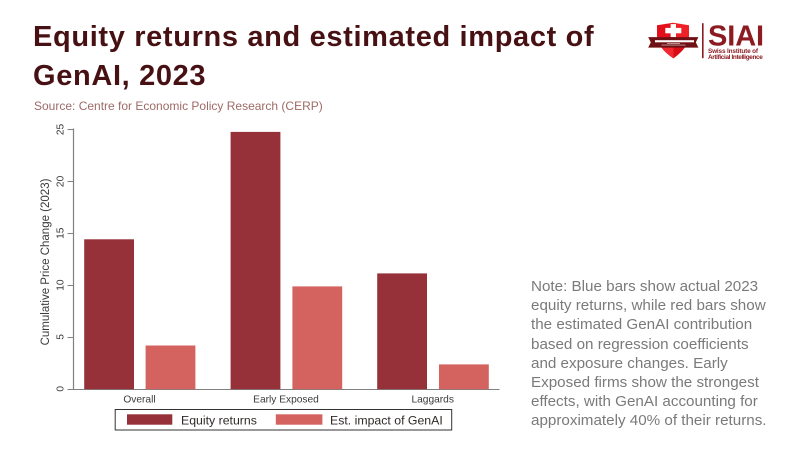 The height and width of the screenshot is (450, 800). Describe the element at coordinates (286, 400) in the screenshot. I see `svg-text: Early Exposed` at that location.